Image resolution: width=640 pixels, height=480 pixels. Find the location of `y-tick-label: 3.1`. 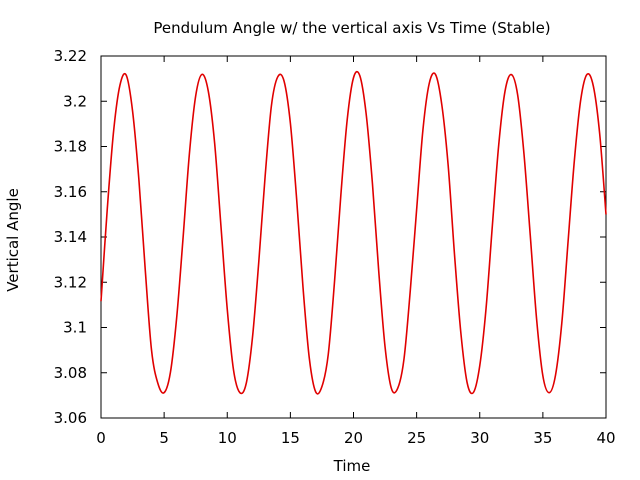

y-tick-label: 3.1 is located at coordinates (75, 328).